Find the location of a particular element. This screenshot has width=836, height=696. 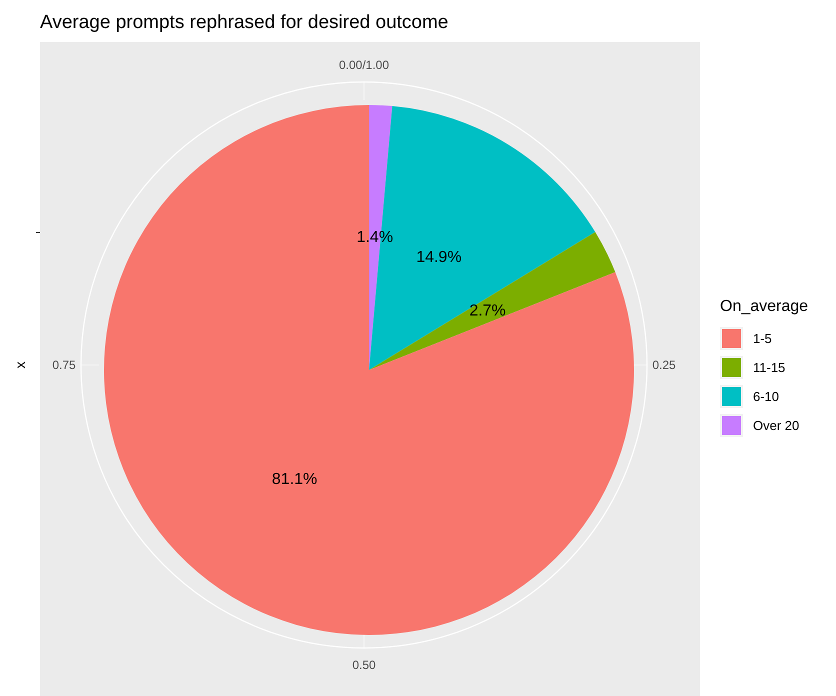

data-label: 81.1% is located at coordinates (295, 479).